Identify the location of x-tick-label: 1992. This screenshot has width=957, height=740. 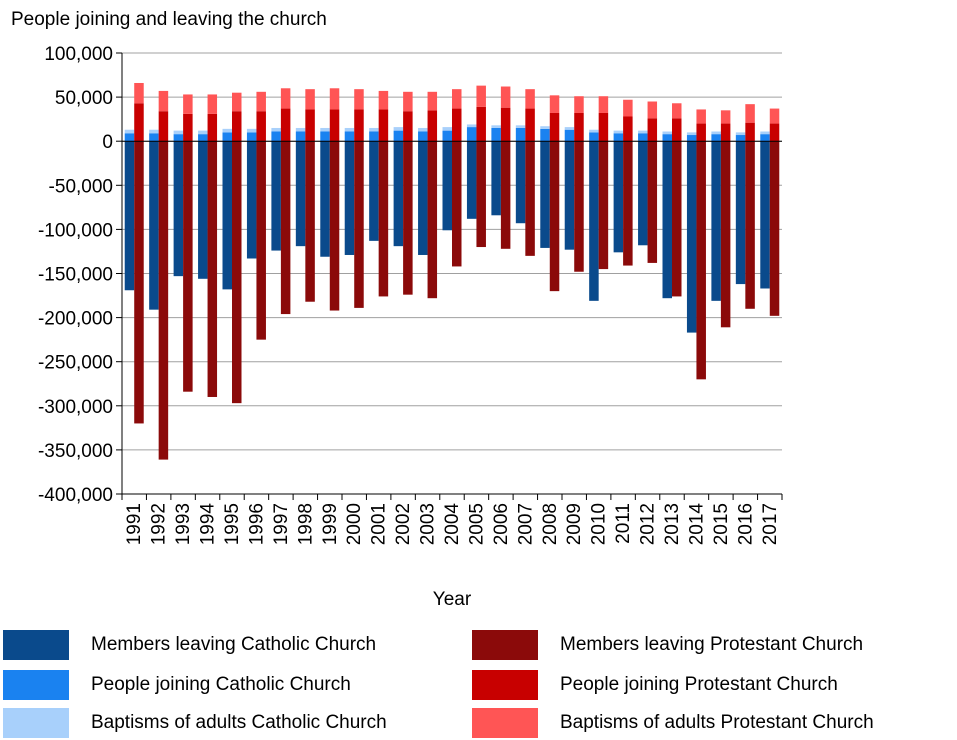
(159, 524).